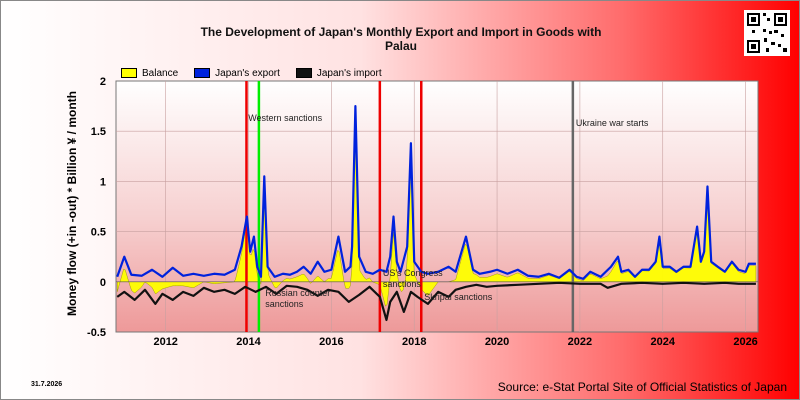 The height and width of the screenshot is (400, 800). Describe the element at coordinates (767, 33) in the screenshot. I see `qr-code-icon` at that location.